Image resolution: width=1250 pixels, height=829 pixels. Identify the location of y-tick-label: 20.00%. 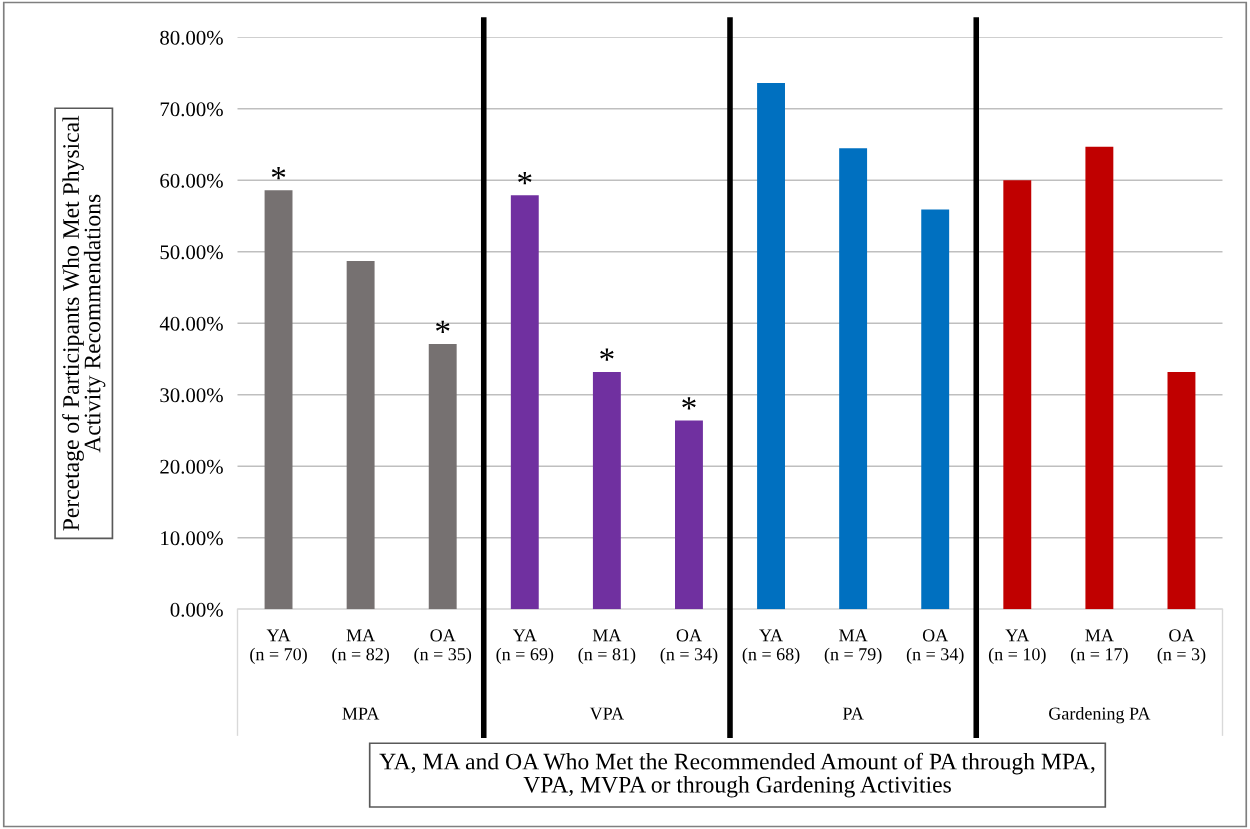
(191, 466).